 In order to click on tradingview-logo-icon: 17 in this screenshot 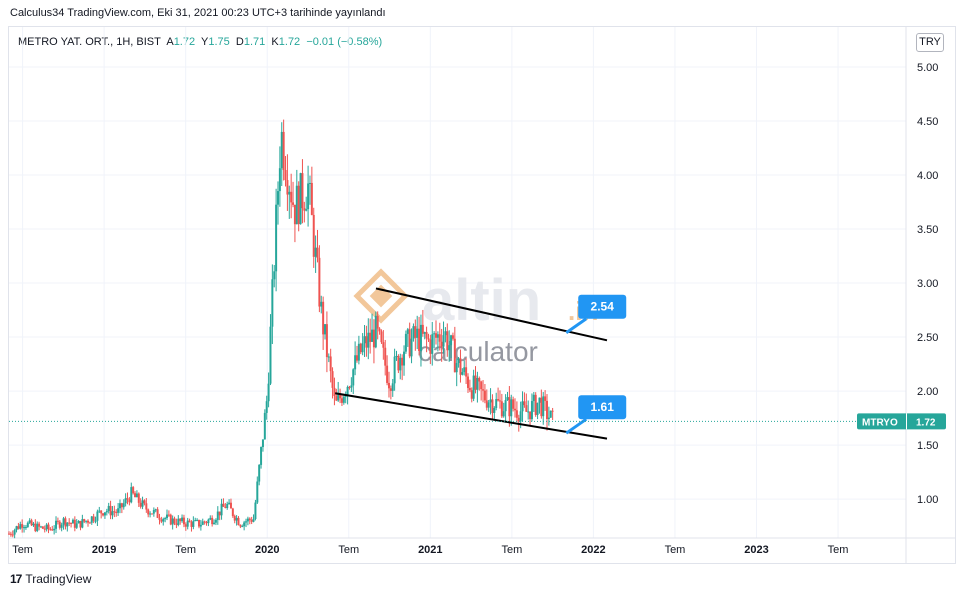, I will do `click(16, 579)`.